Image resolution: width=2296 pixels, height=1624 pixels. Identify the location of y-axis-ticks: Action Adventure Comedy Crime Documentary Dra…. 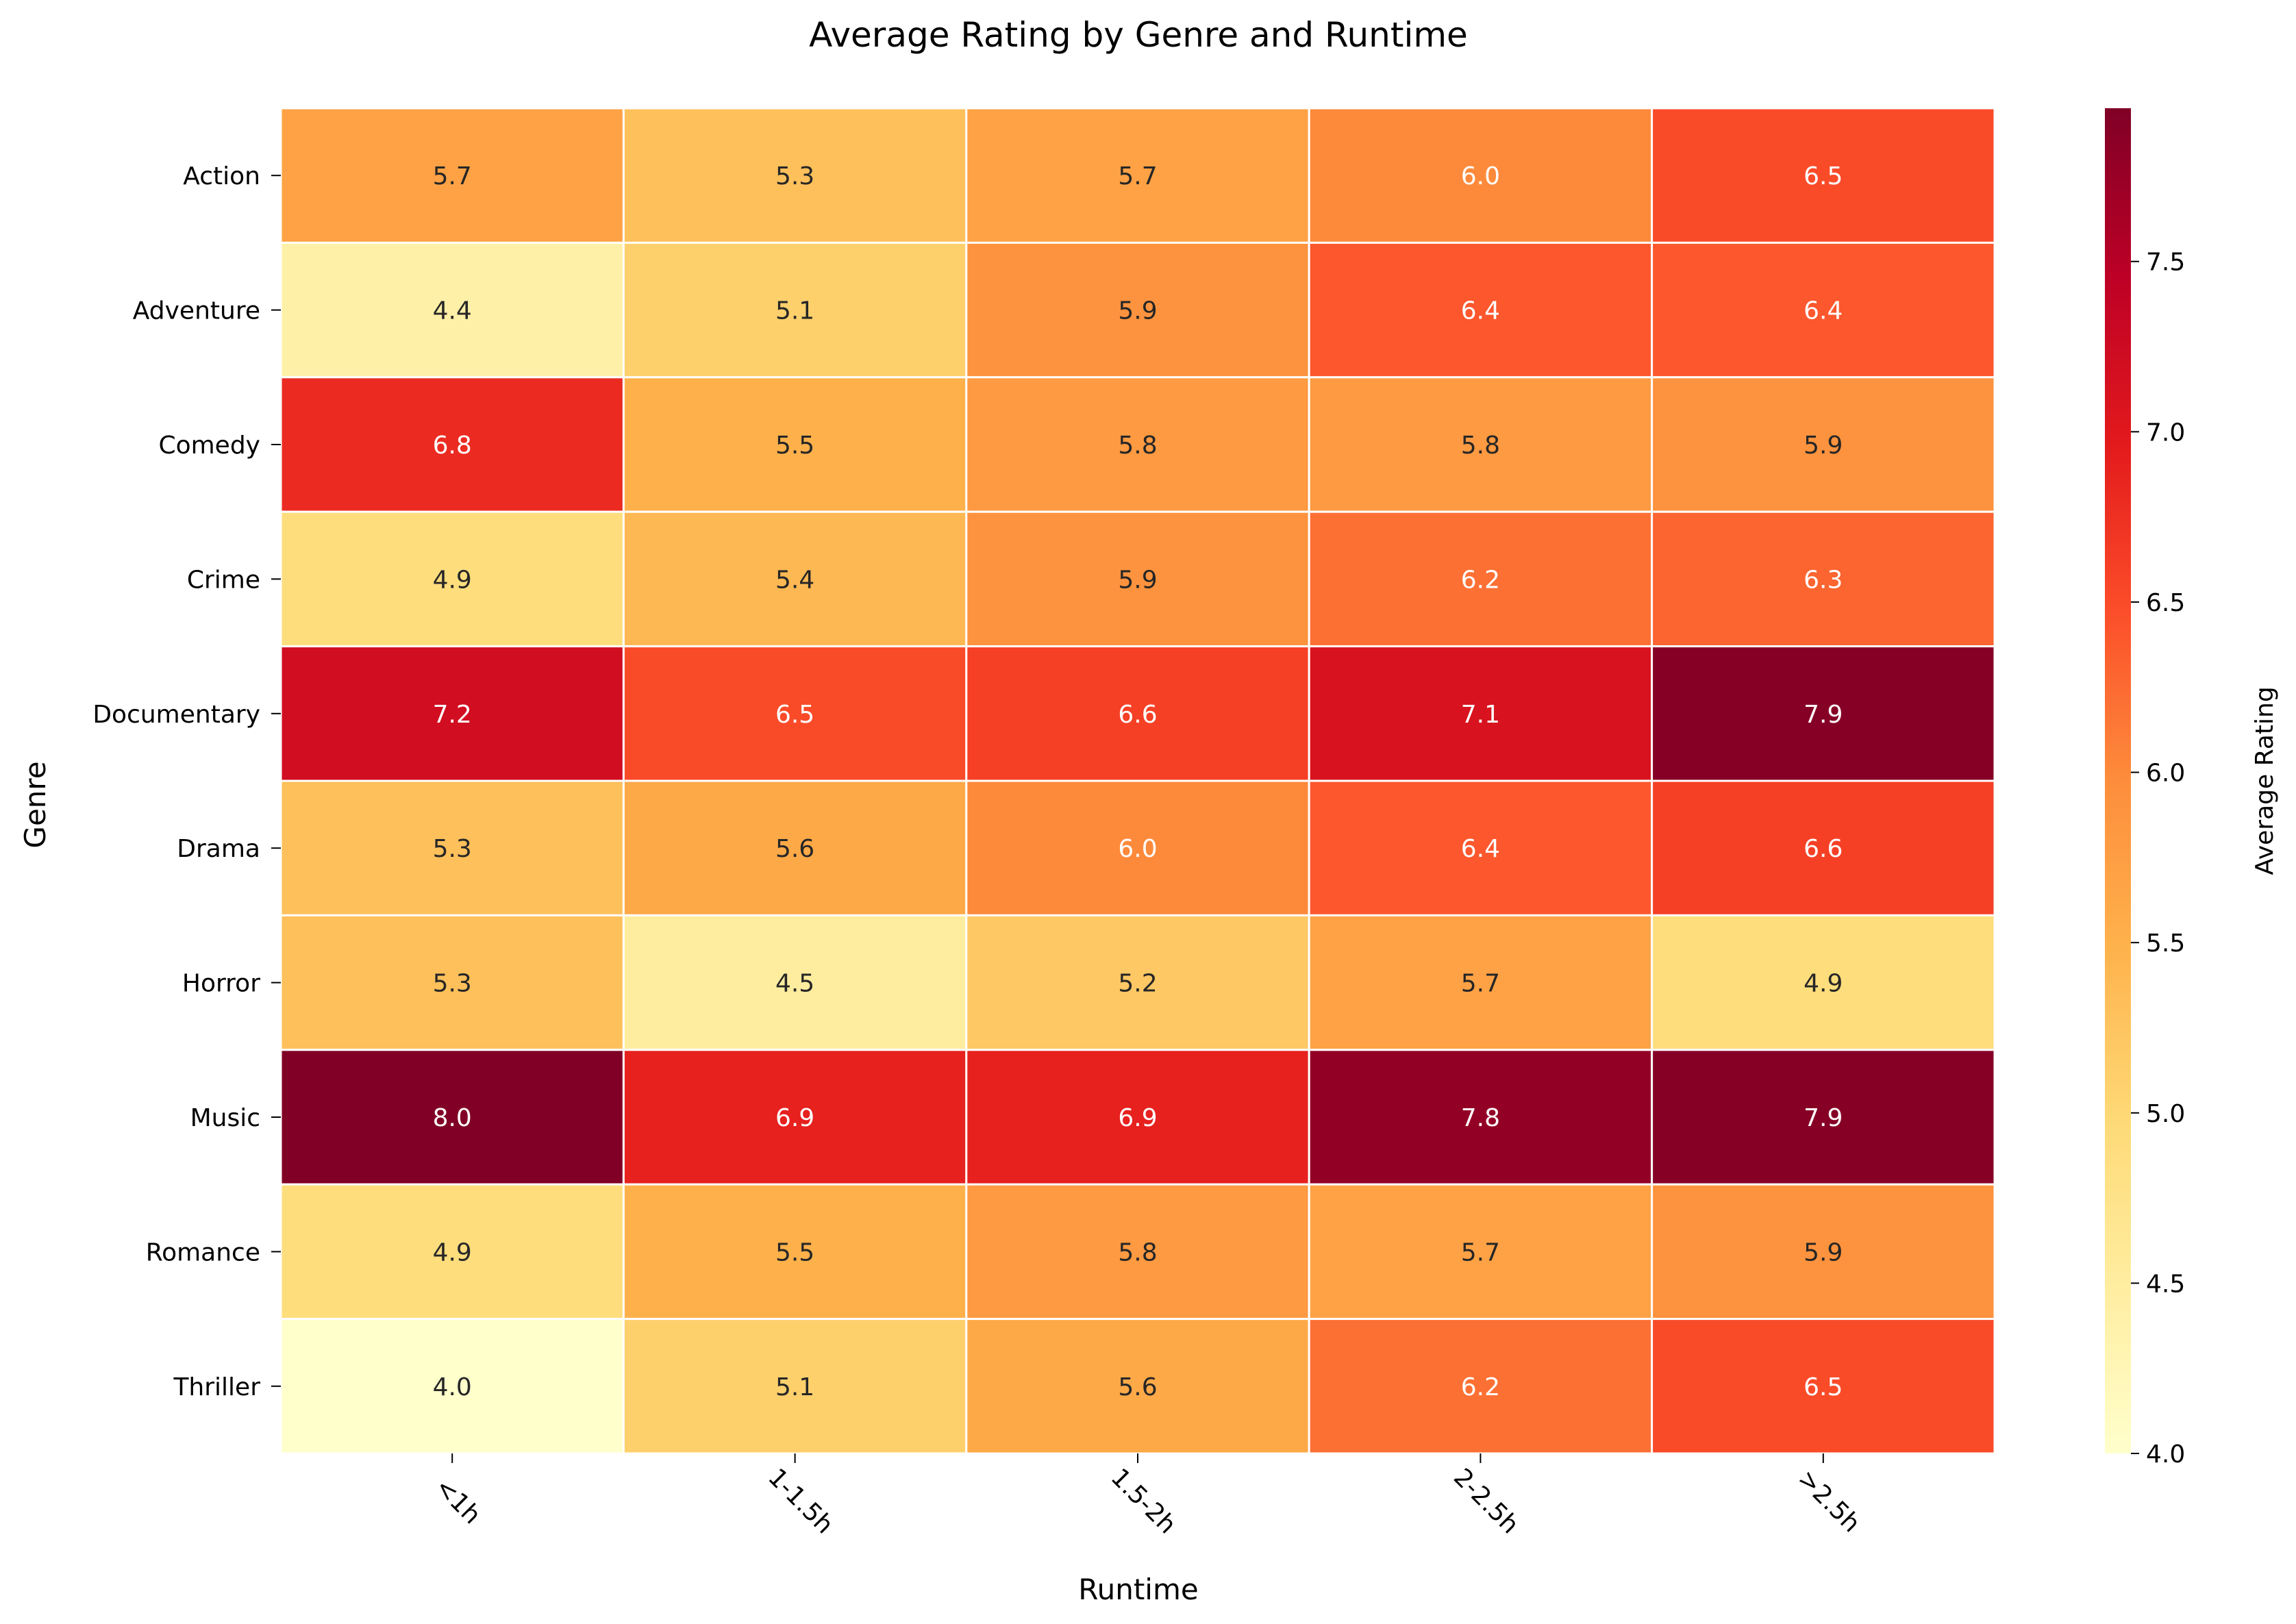
(186, 781).